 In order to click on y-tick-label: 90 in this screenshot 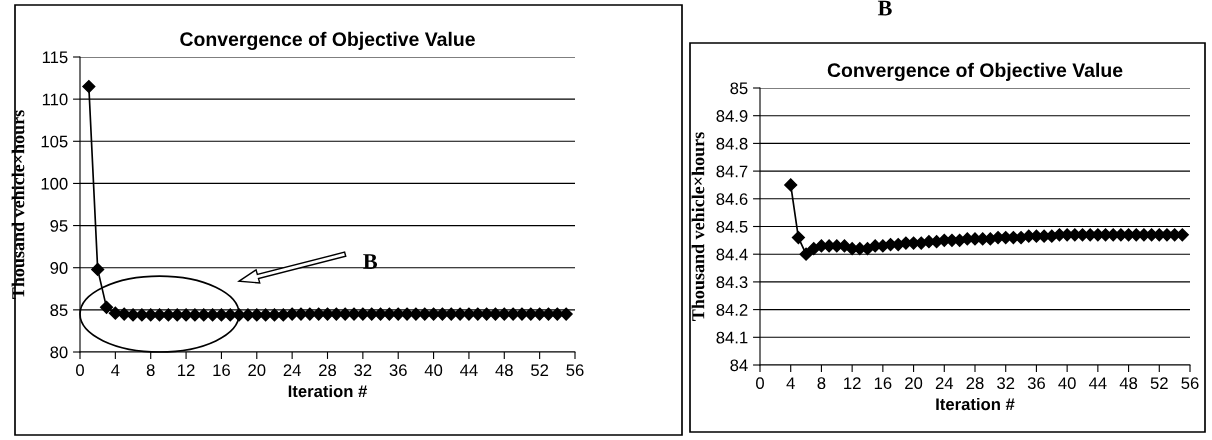, I will do `click(59, 268)`.